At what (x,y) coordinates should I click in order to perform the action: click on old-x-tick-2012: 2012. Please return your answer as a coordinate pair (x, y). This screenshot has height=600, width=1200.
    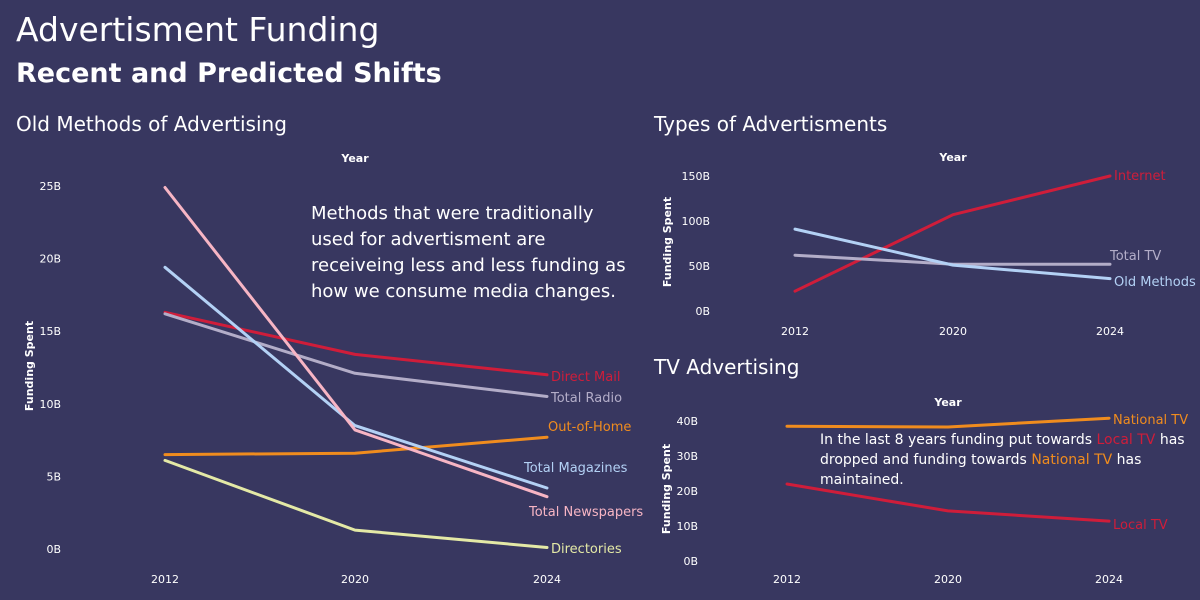
    Looking at the image, I should click on (165, 579).